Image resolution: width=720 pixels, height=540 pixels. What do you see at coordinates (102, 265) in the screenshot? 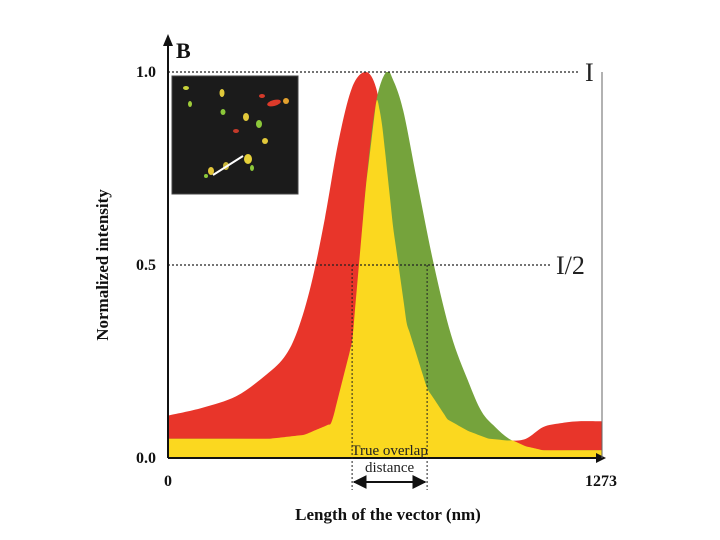
I see `y-axis-label: Normalized intensity` at bounding box center [102, 265].